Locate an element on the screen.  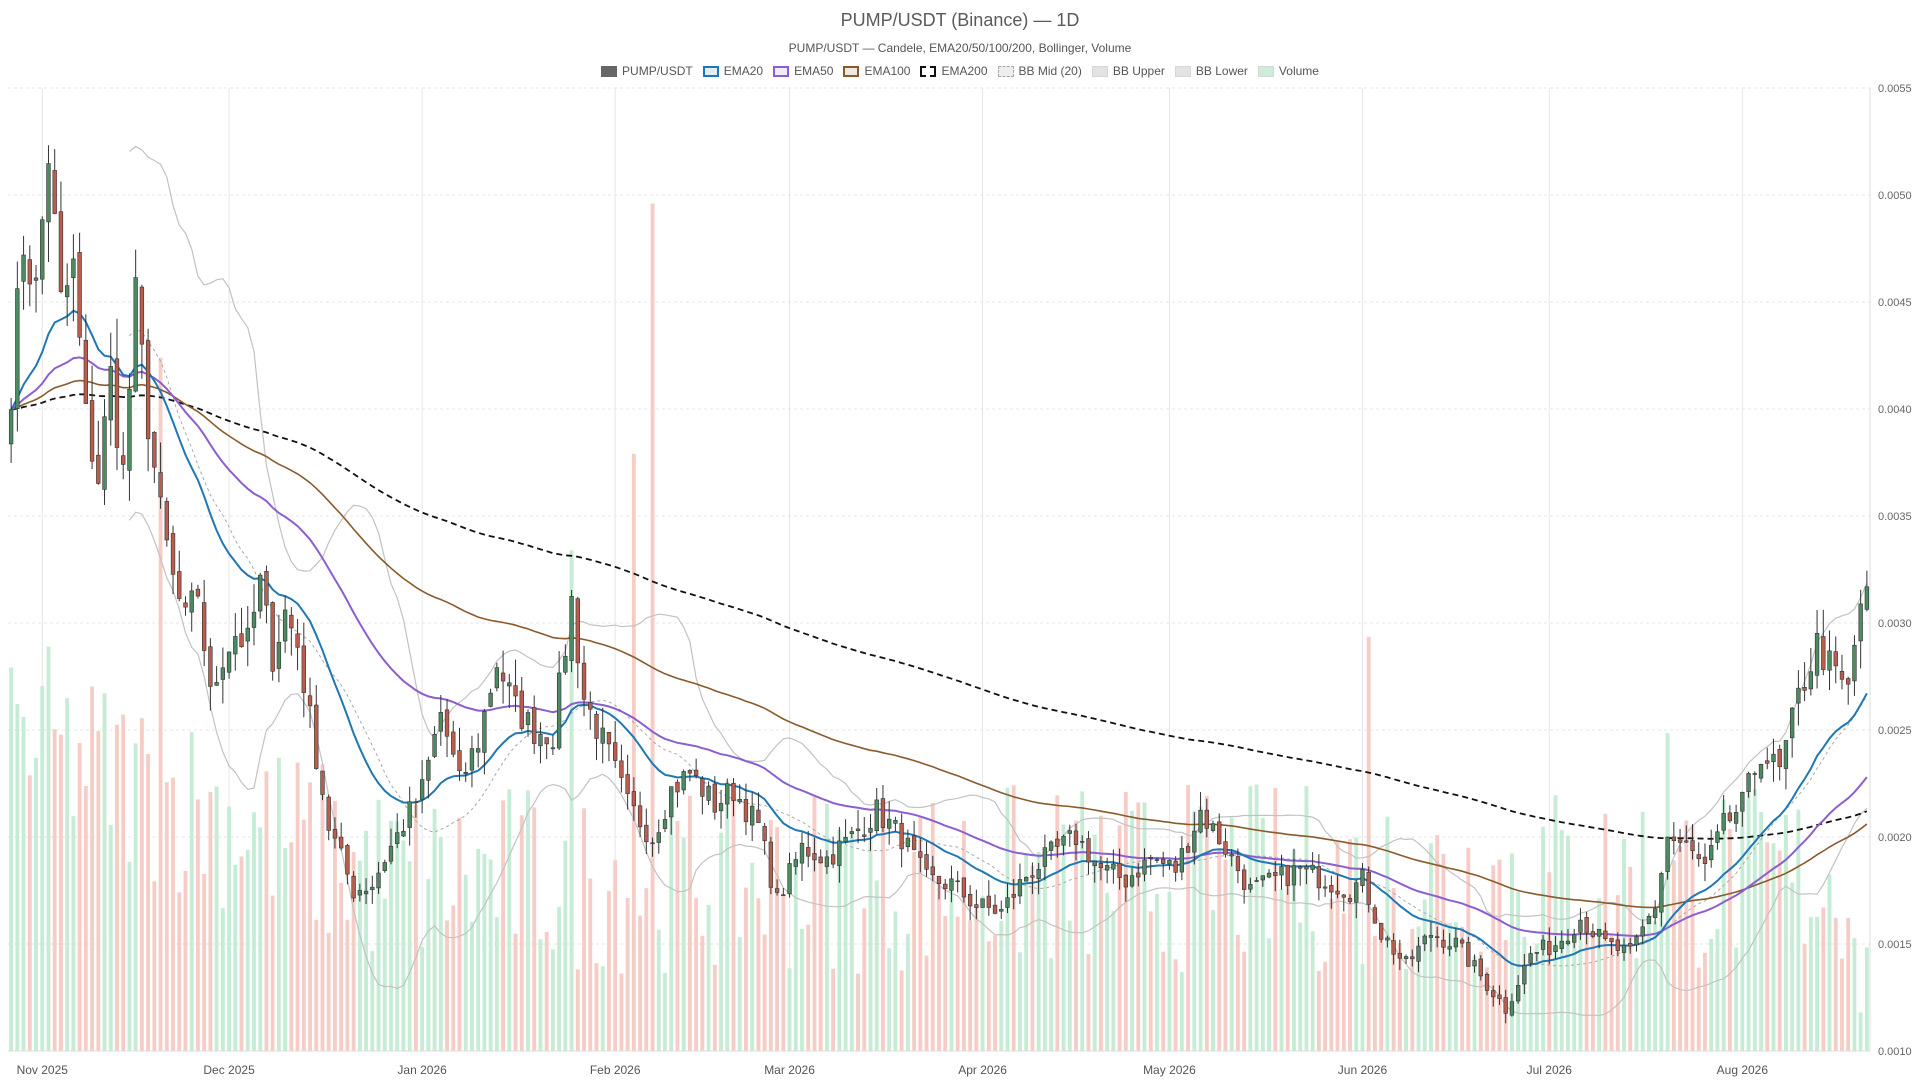
legend-item-bbmid: BB Mid (20) is located at coordinates (1039, 71).